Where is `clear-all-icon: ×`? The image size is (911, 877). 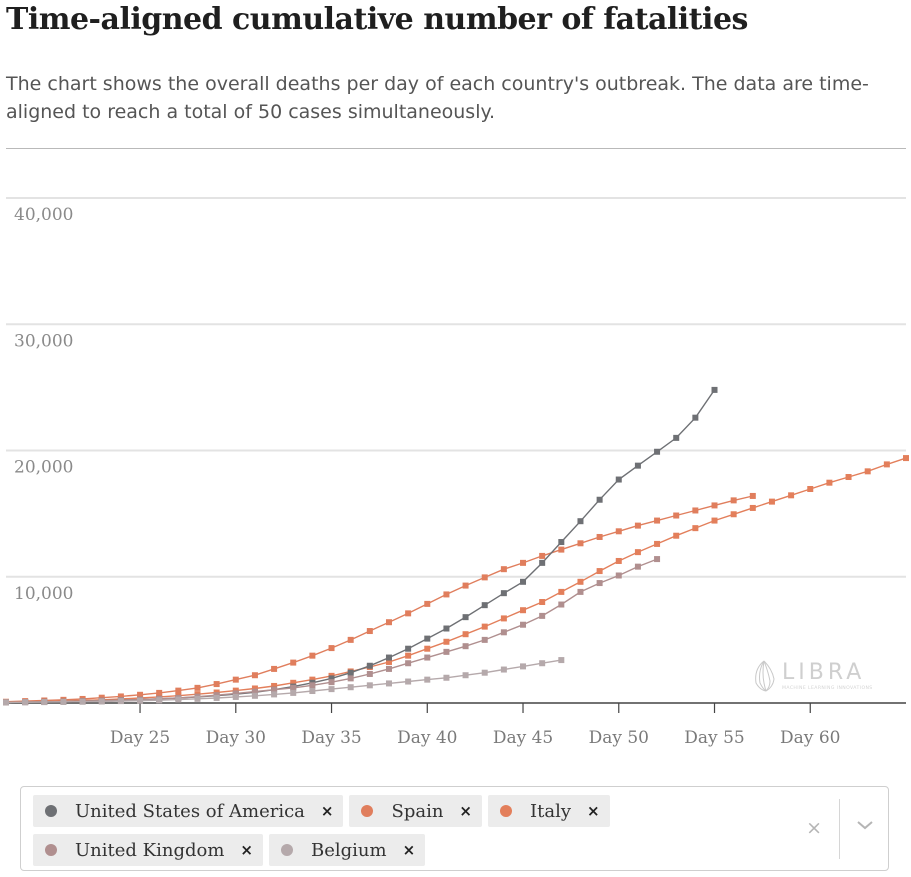 clear-all-icon: × is located at coordinates (814, 828).